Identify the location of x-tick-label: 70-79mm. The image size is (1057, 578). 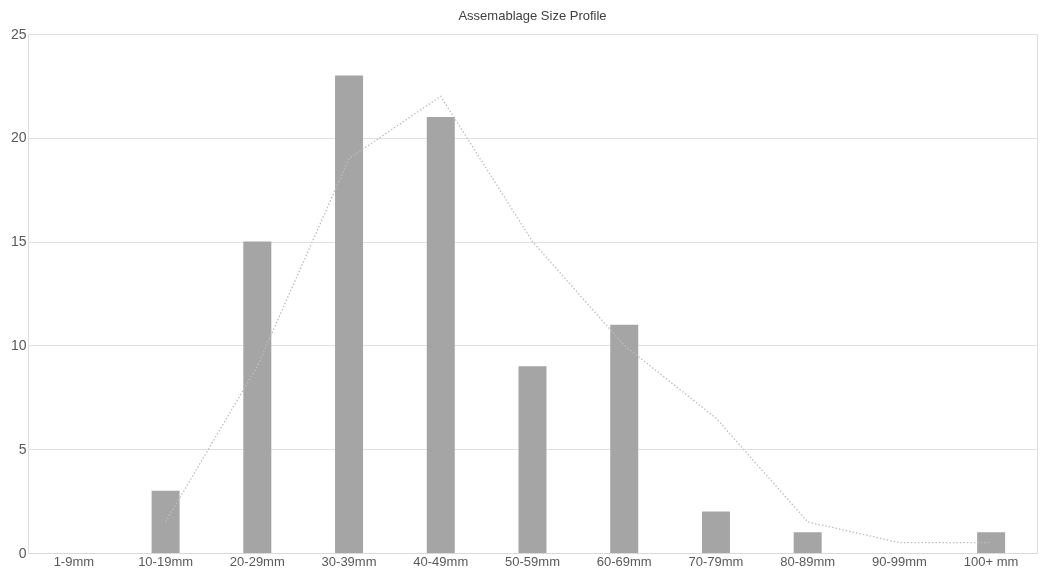
(716, 561).